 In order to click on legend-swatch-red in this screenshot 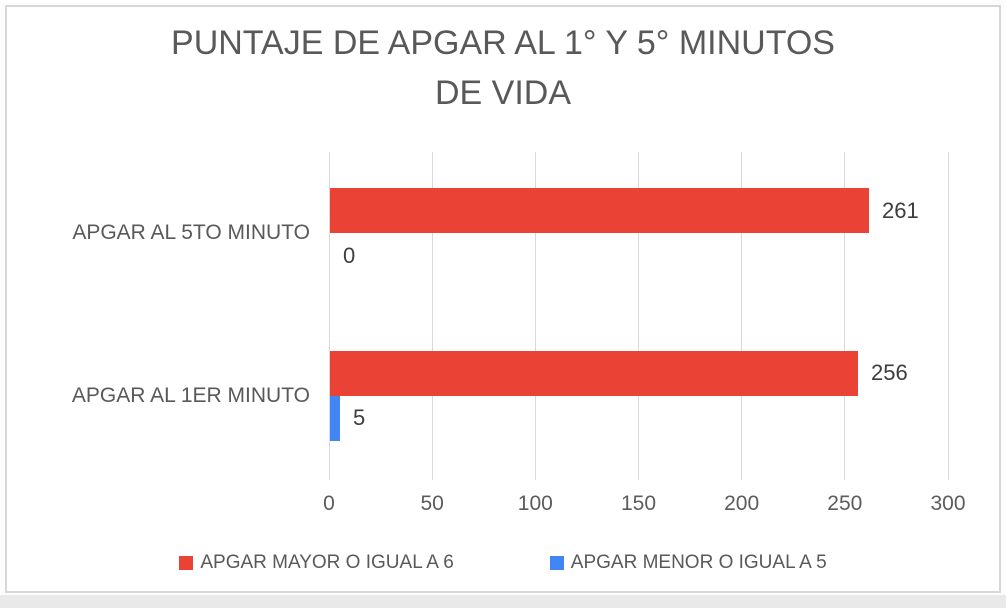, I will do `click(186, 563)`.